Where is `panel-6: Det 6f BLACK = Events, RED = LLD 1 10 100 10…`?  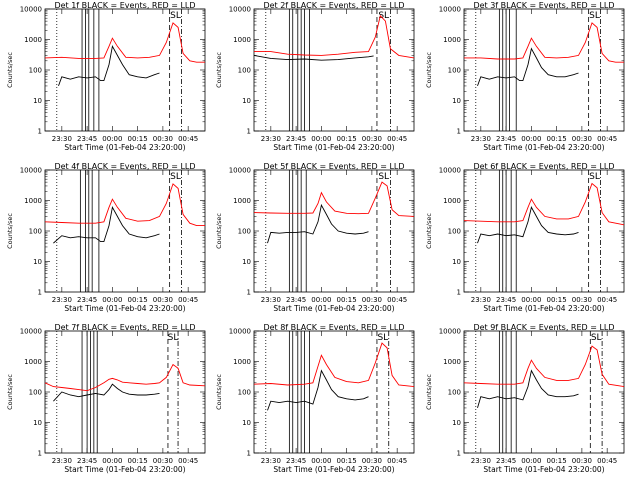 panel-6: Det 6f BLACK = Events, RED = LLD 1 10 100 10… is located at coordinates (525, 237).